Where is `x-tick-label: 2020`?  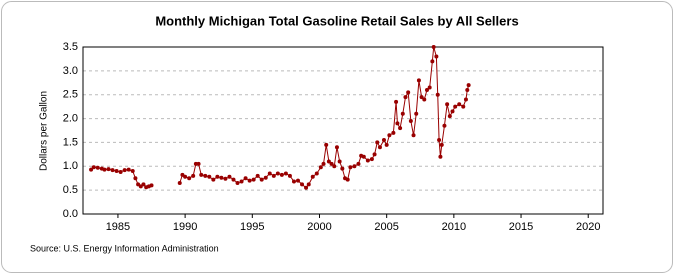 x-tick-label: 2020 is located at coordinates (588, 227).